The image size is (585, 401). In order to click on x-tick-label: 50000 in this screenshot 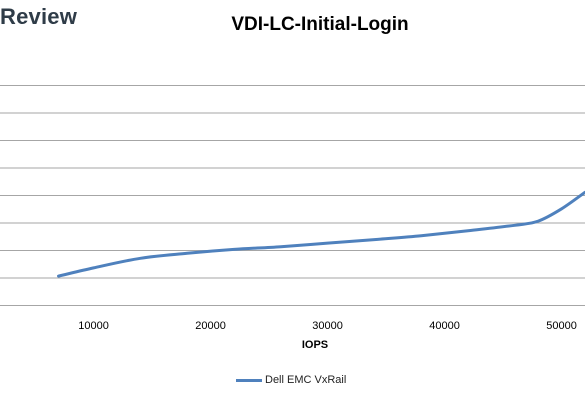, I will do `click(561, 326)`.